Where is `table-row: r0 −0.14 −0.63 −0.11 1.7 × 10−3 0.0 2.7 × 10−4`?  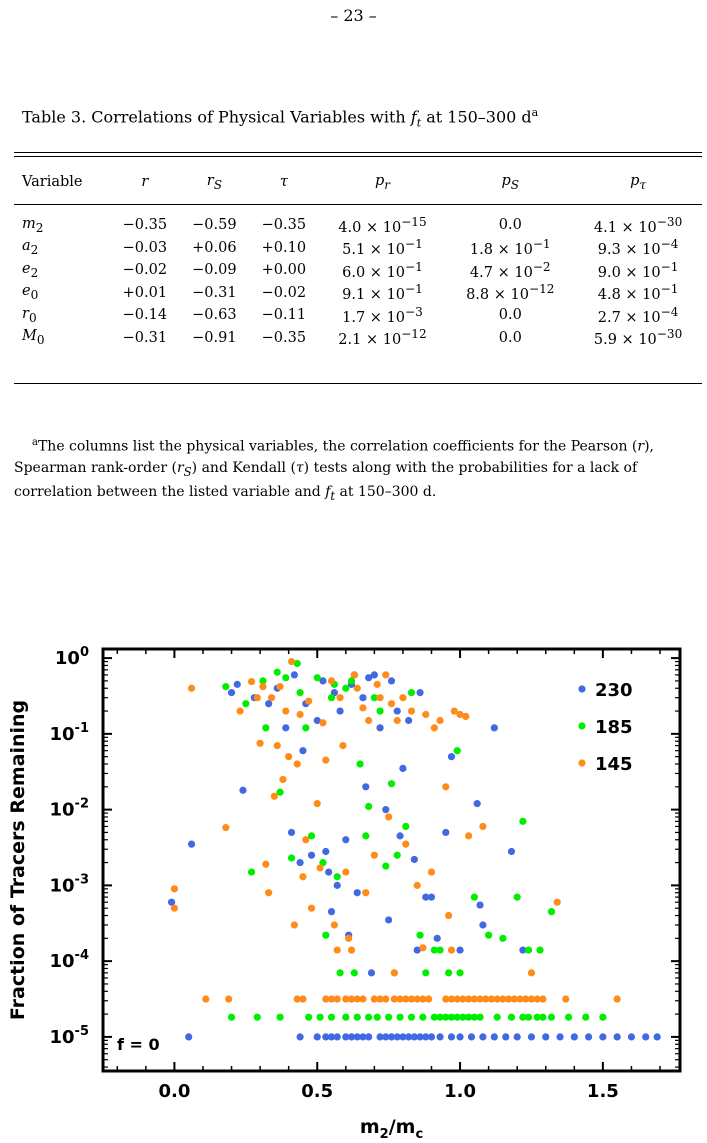 table-row: r0 −0.14 −0.63 −0.11 1.7 × 10−3 0.0 2.7 × 10−4 is located at coordinates (358, 315).